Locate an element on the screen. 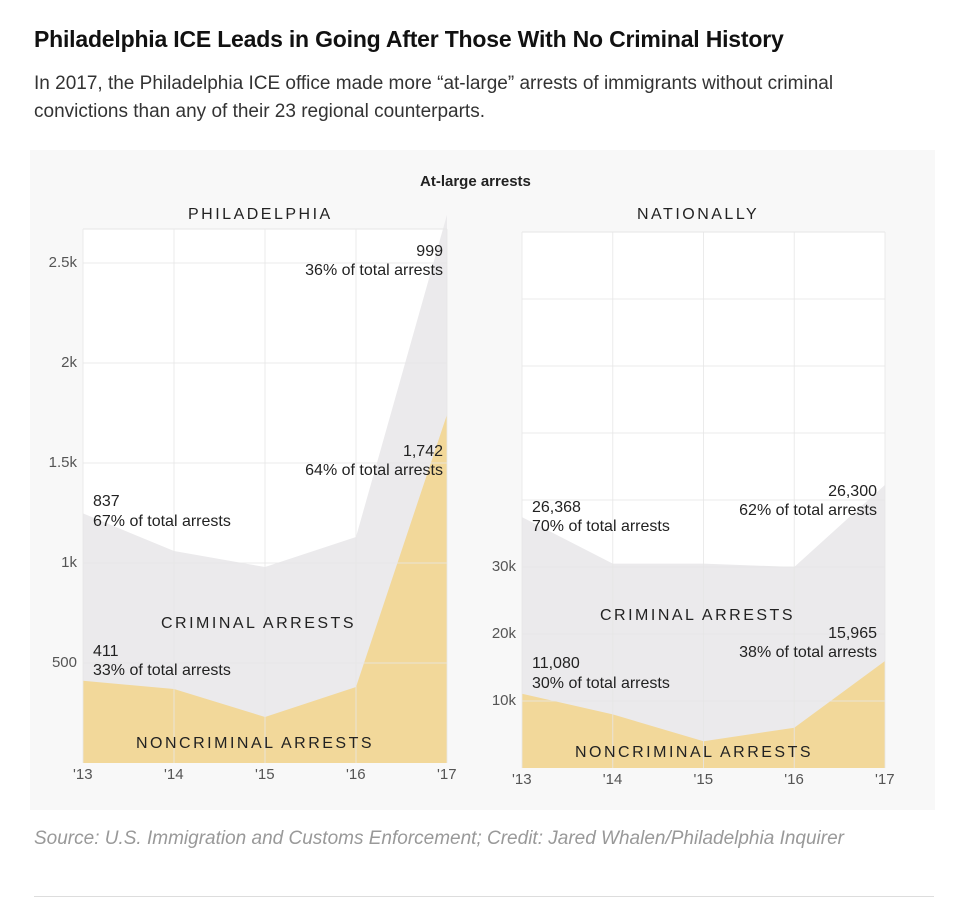 This screenshot has height=916, width=980. philly-x-tick: '13 is located at coordinates (83, 774).